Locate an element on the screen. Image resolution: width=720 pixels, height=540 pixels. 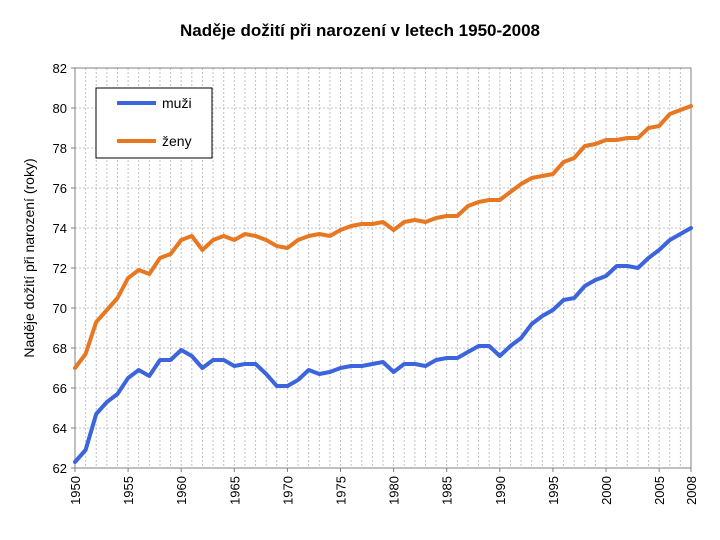
x-tick-label: 1990 is located at coordinates (500, 490).